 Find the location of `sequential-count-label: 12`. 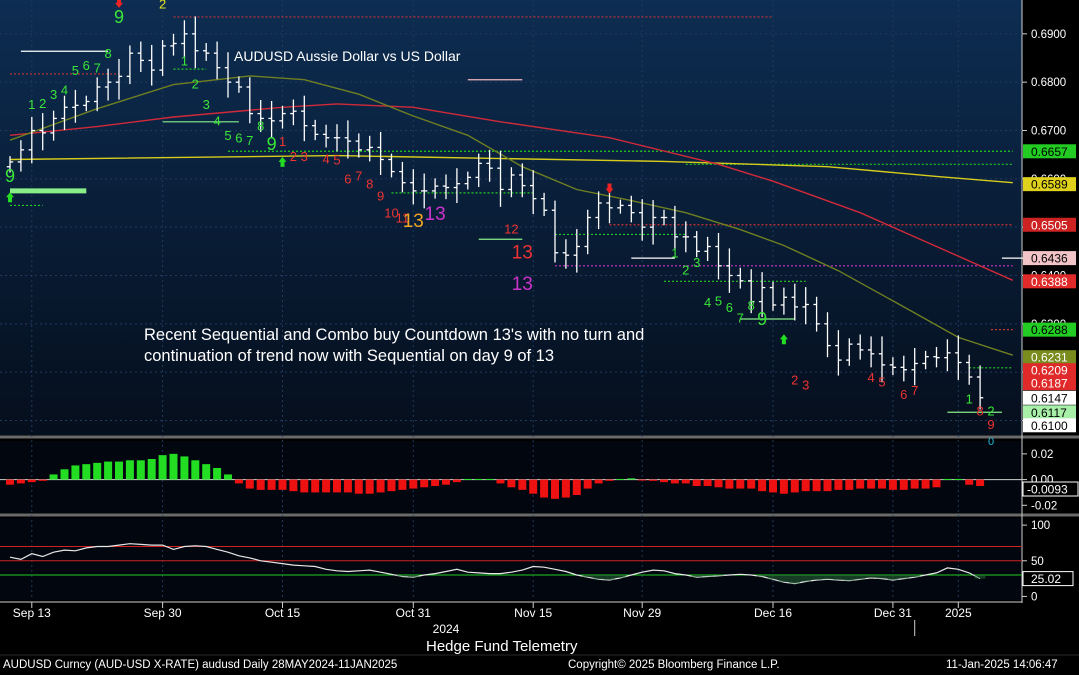

sequential-count-label: 12 is located at coordinates (511, 228).